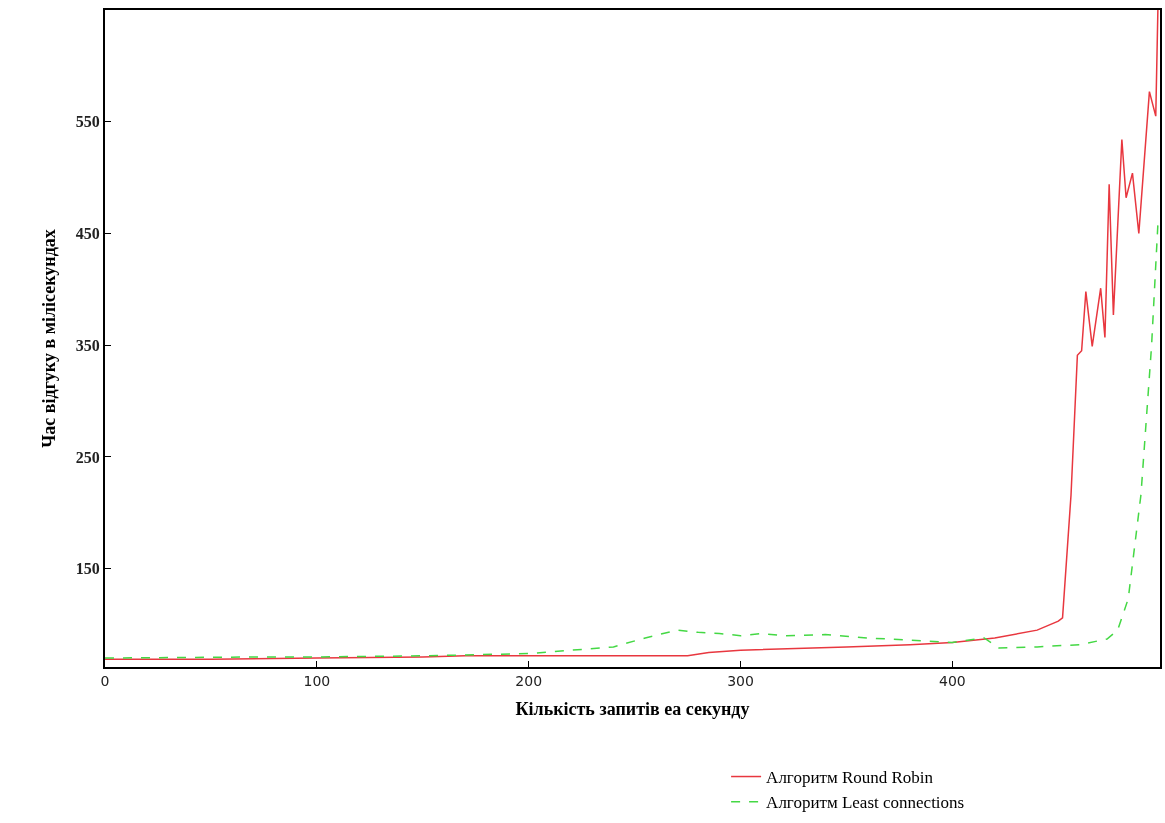 The height and width of the screenshot is (823, 1165). I want to click on x-tick-label: 300, so click(740, 680).